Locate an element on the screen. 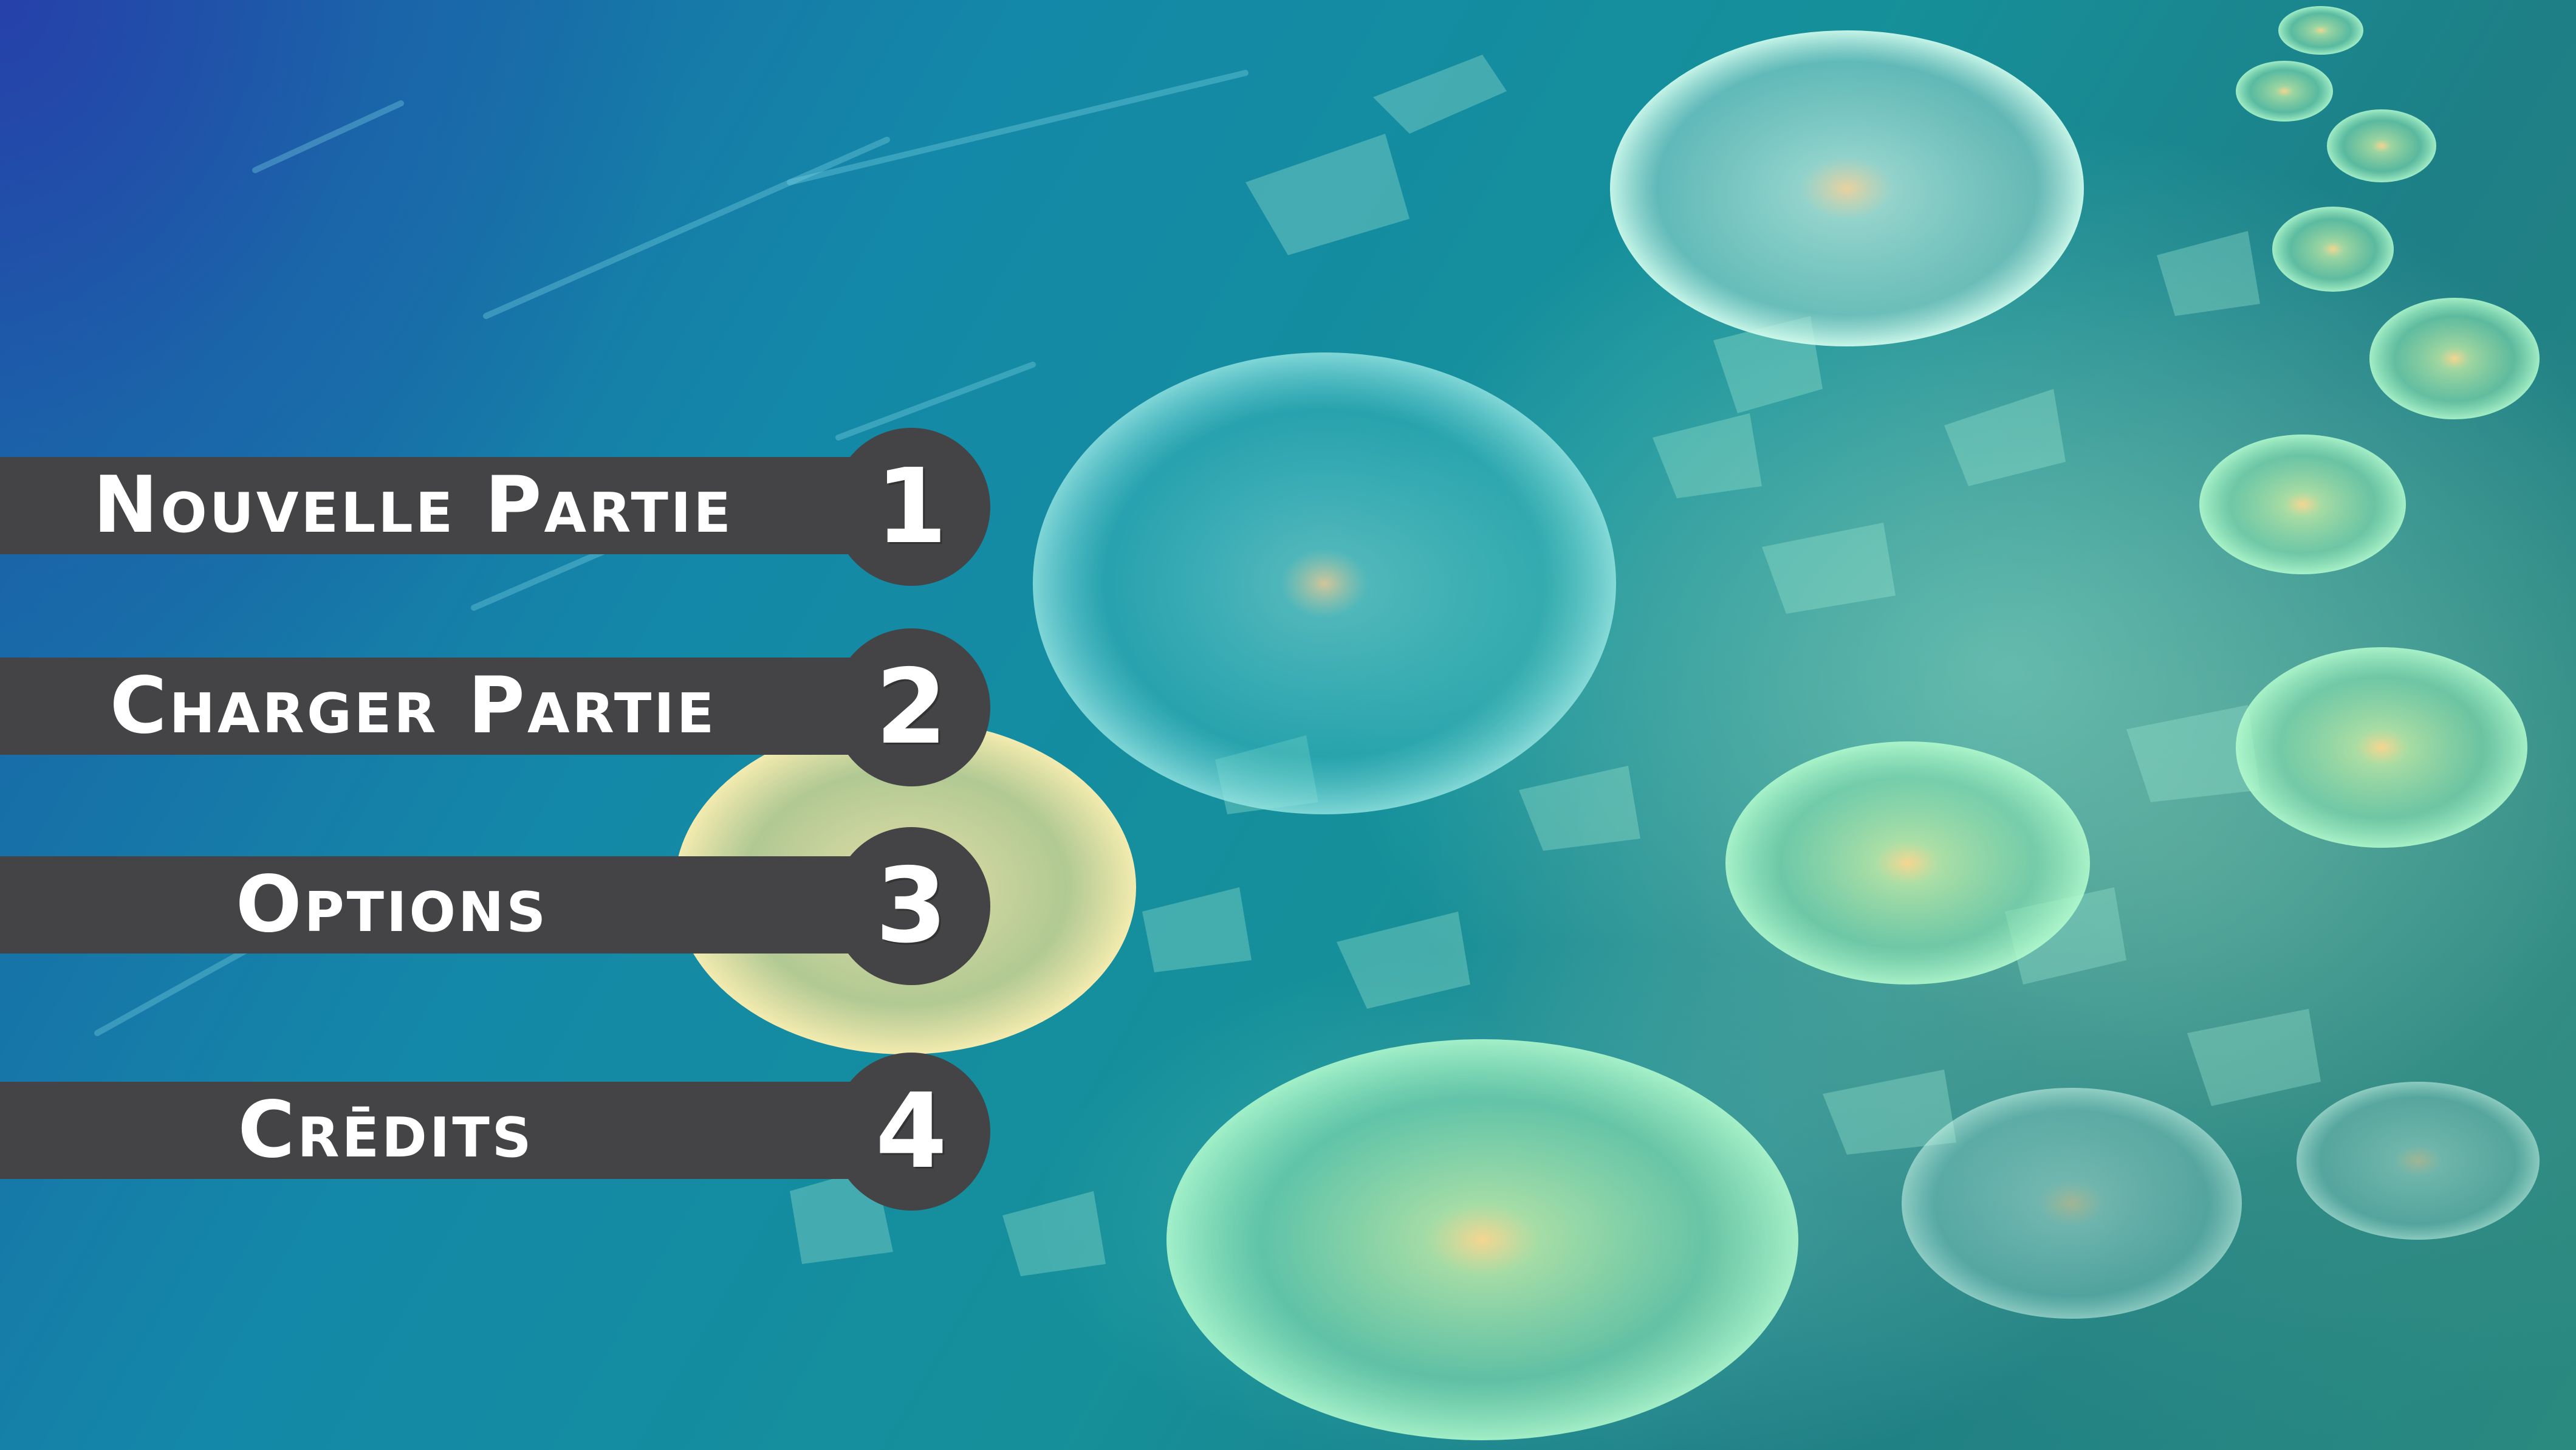 The image size is (2576, 1450). menu-item-credits: 4 Crēdits is located at coordinates (495, 1132).